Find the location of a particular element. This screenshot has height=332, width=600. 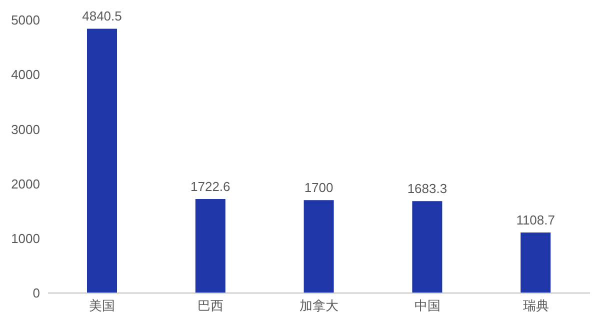

data-label: 1683.3 is located at coordinates (427, 188).